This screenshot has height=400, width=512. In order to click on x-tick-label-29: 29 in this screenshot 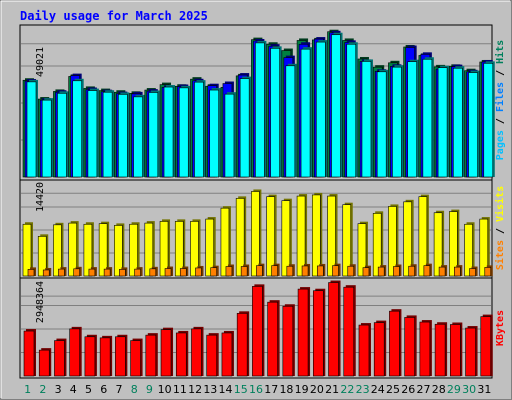, I will do `click(454, 389)`.